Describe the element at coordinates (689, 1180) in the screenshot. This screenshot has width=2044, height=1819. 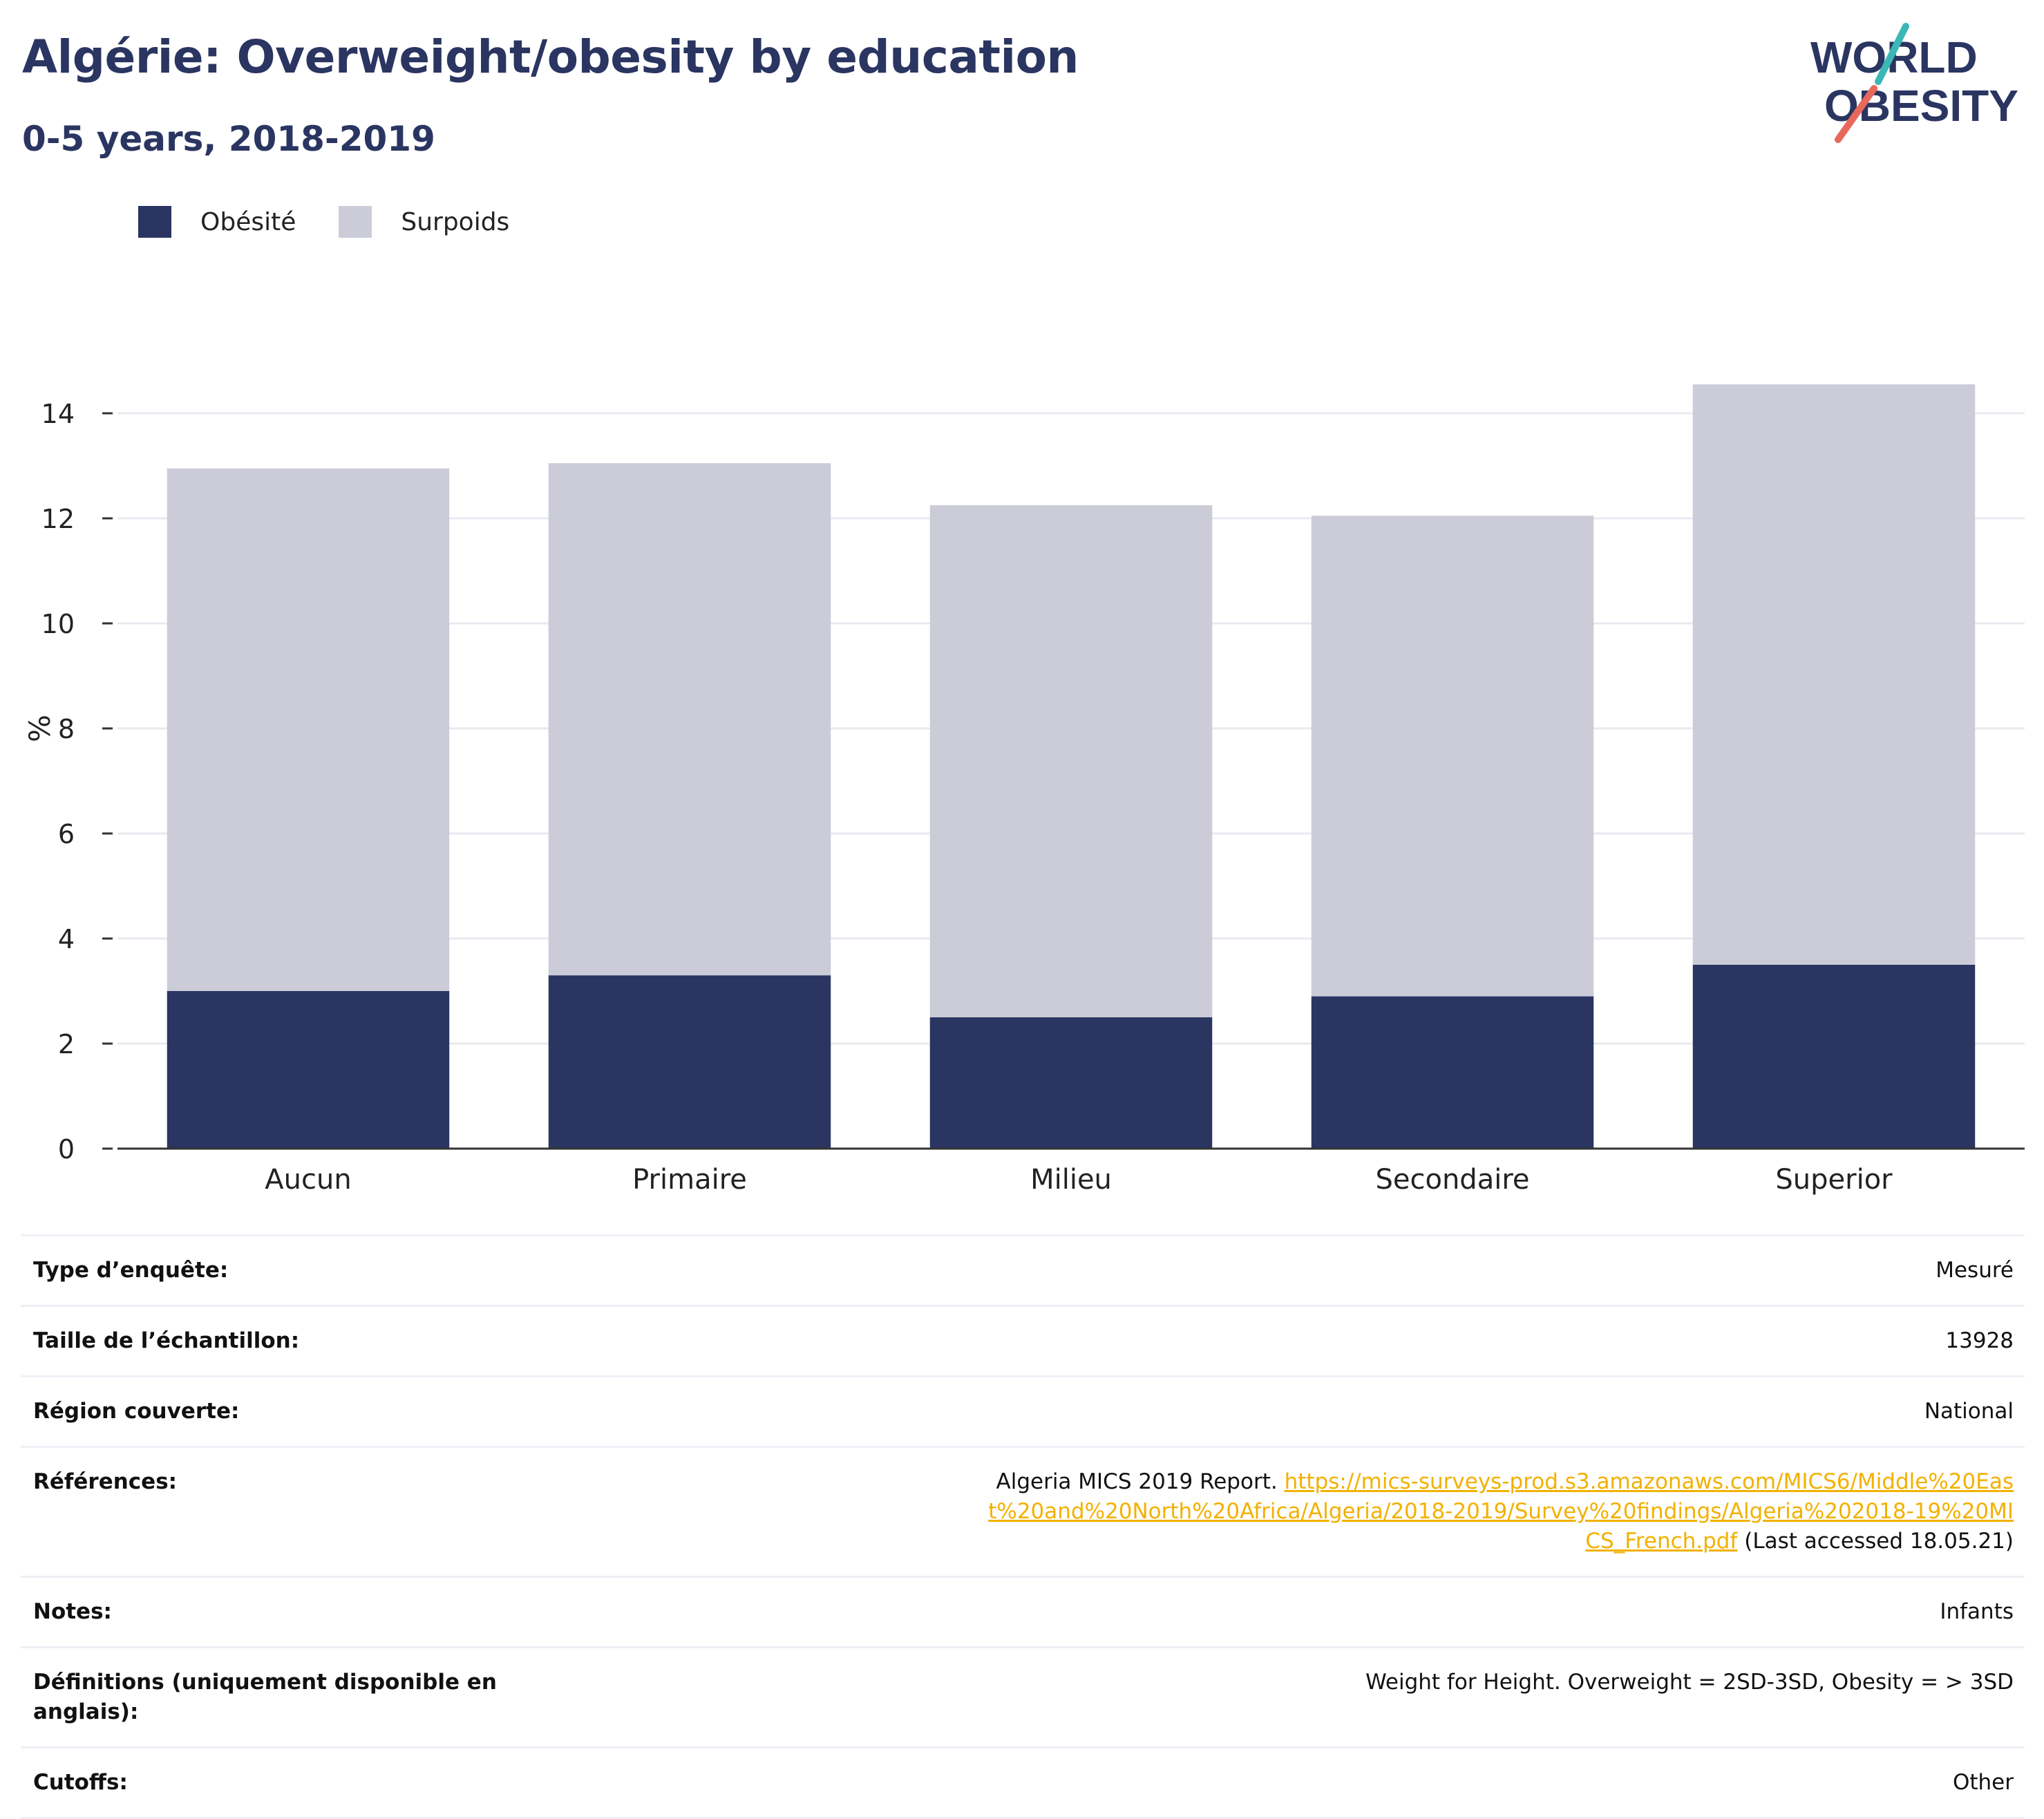
I see `x-tick-label: Primaire` at that location.